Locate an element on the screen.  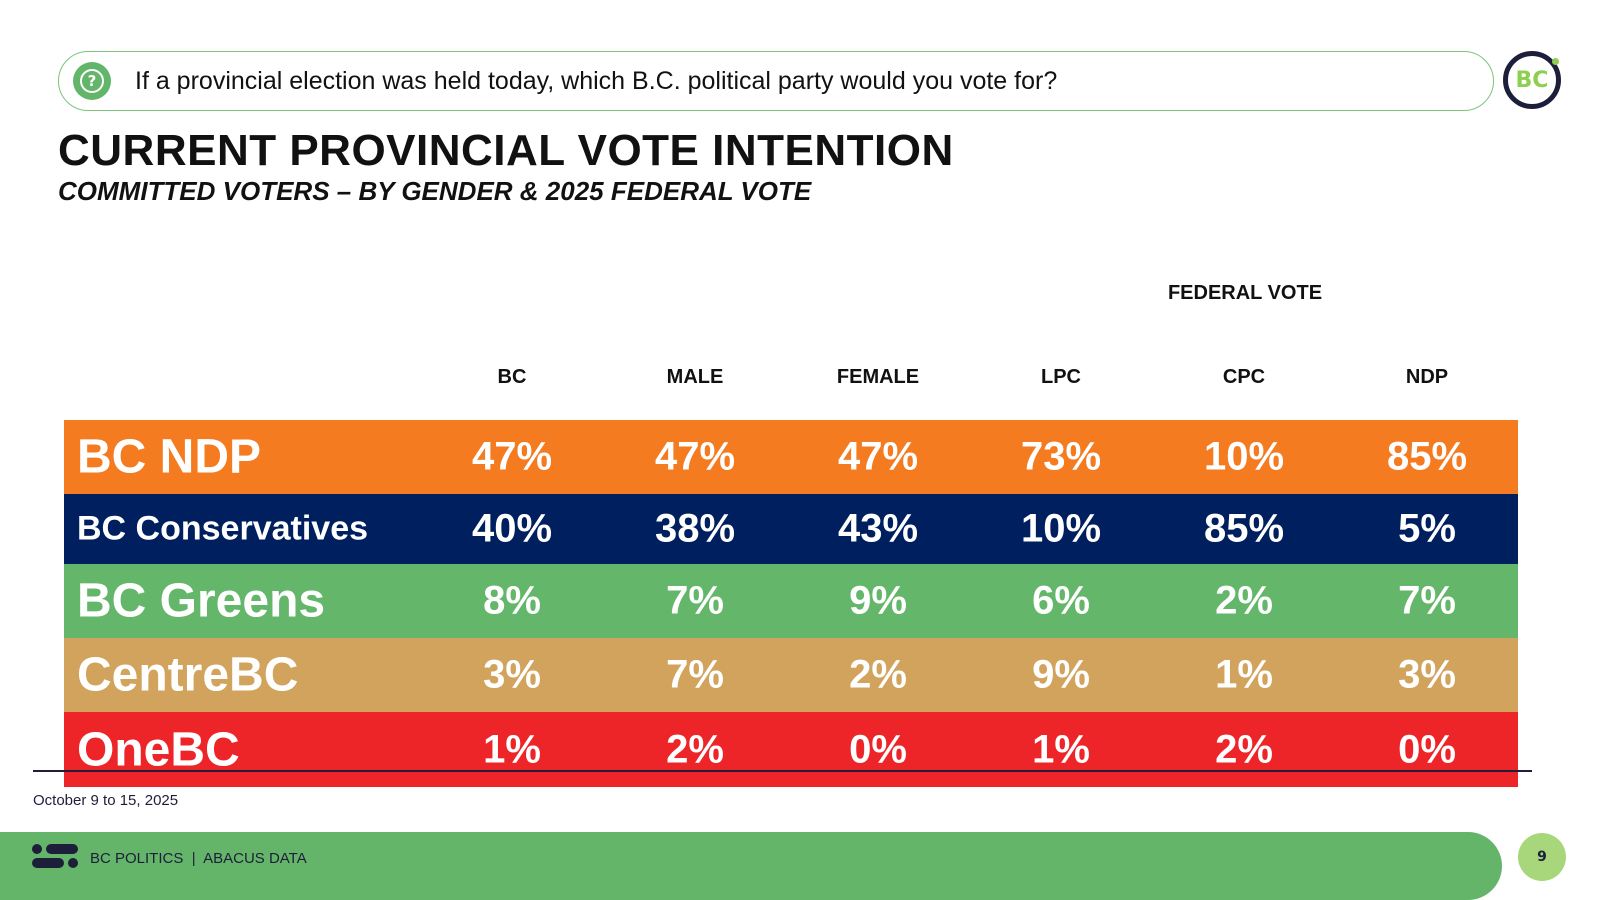
table-row: BC Greens 8% 7% 9% 6% 2% 7% is located at coordinates (791, 601).